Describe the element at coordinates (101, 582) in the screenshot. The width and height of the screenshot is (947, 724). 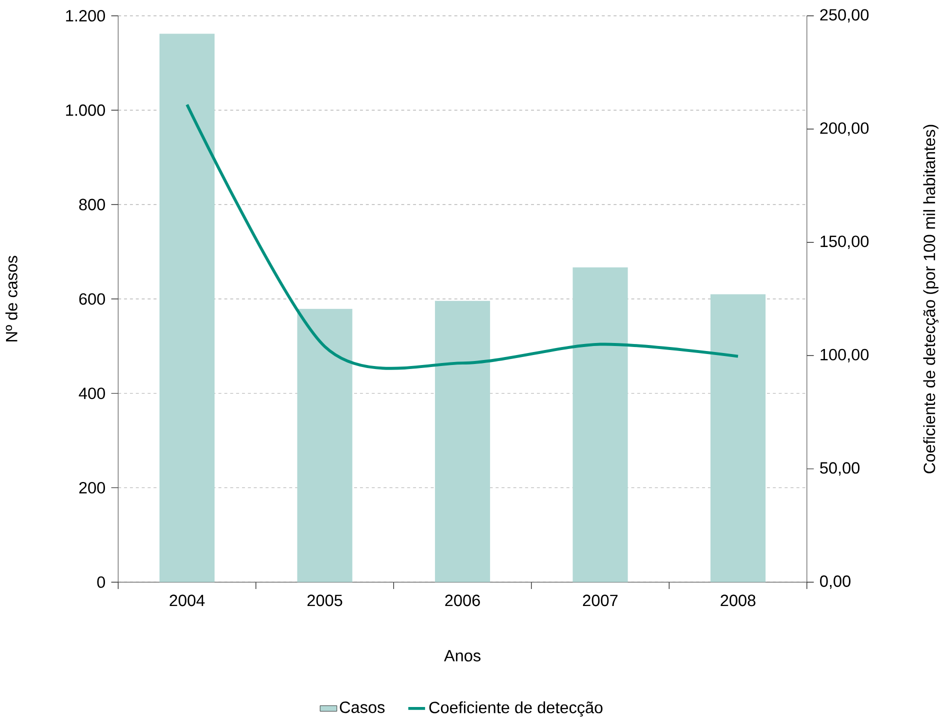
I see `y-tick-label: 0` at that location.